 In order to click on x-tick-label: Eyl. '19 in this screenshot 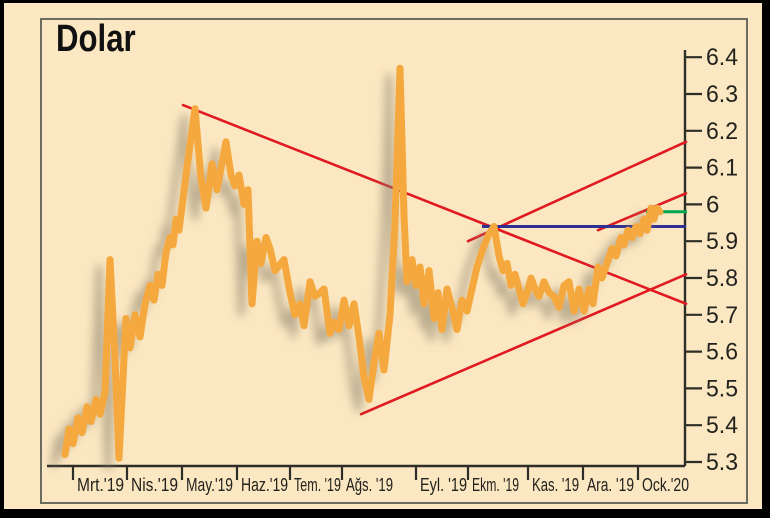, I will do `click(443, 485)`.